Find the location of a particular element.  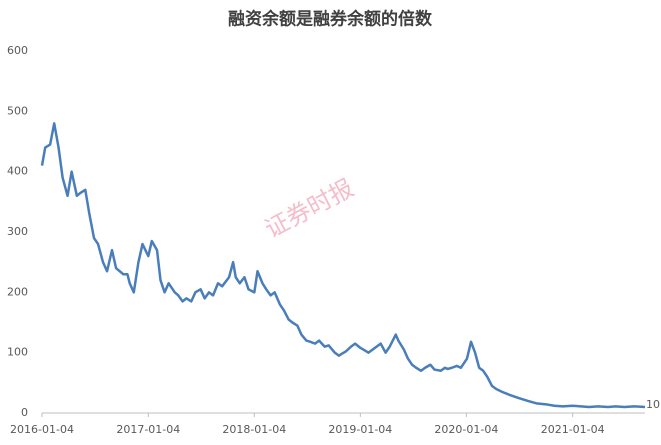

y-tick-label: 0 is located at coordinates (24, 412).